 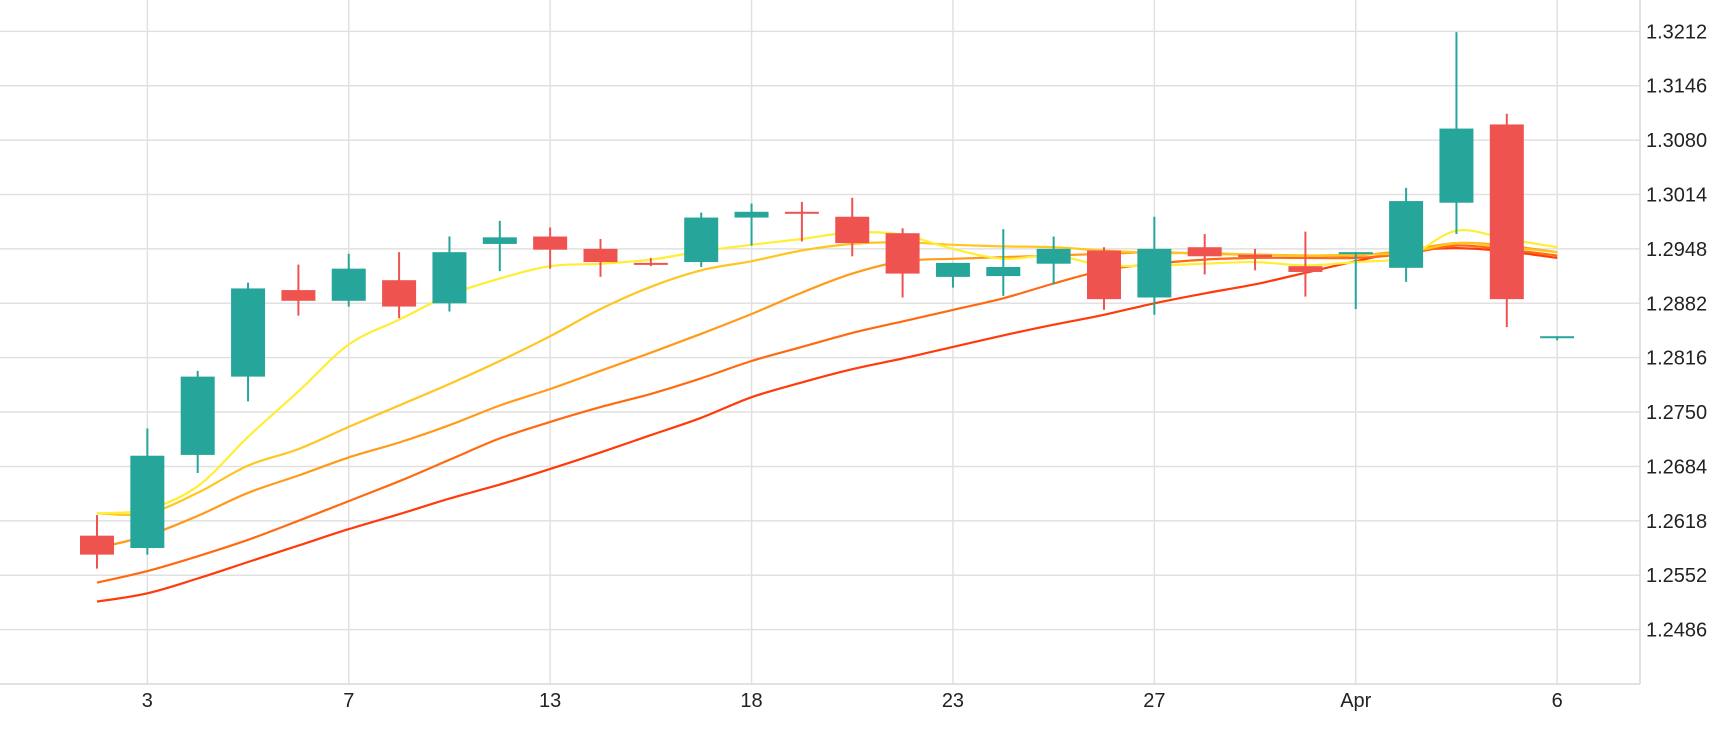 What do you see at coordinates (1676, 359) in the screenshot?
I see `y-tick-label: 1.2816` at bounding box center [1676, 359].